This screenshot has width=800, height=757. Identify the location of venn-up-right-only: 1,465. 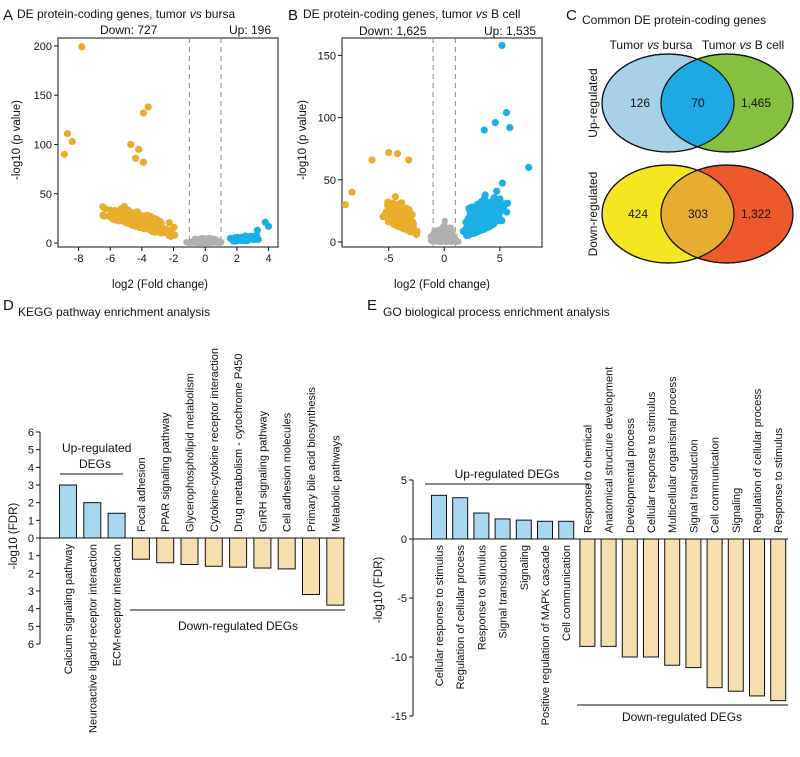
(756, 103).